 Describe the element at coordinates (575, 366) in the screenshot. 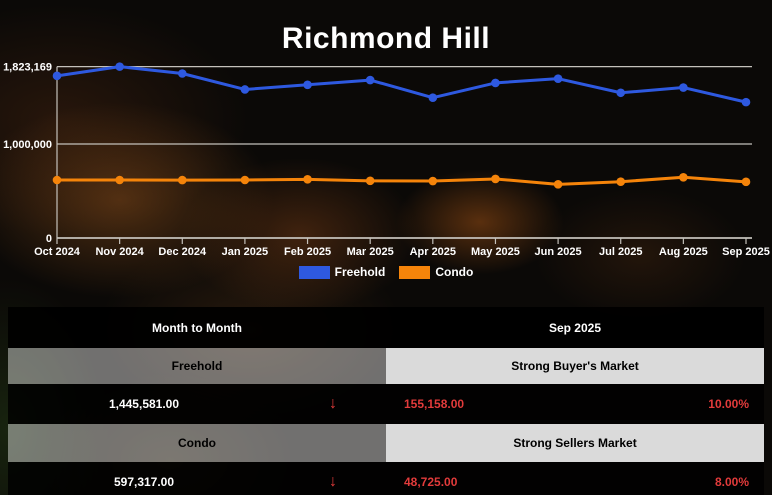

I see `freehold-market-status: Strong Buyer's Market` at that location.